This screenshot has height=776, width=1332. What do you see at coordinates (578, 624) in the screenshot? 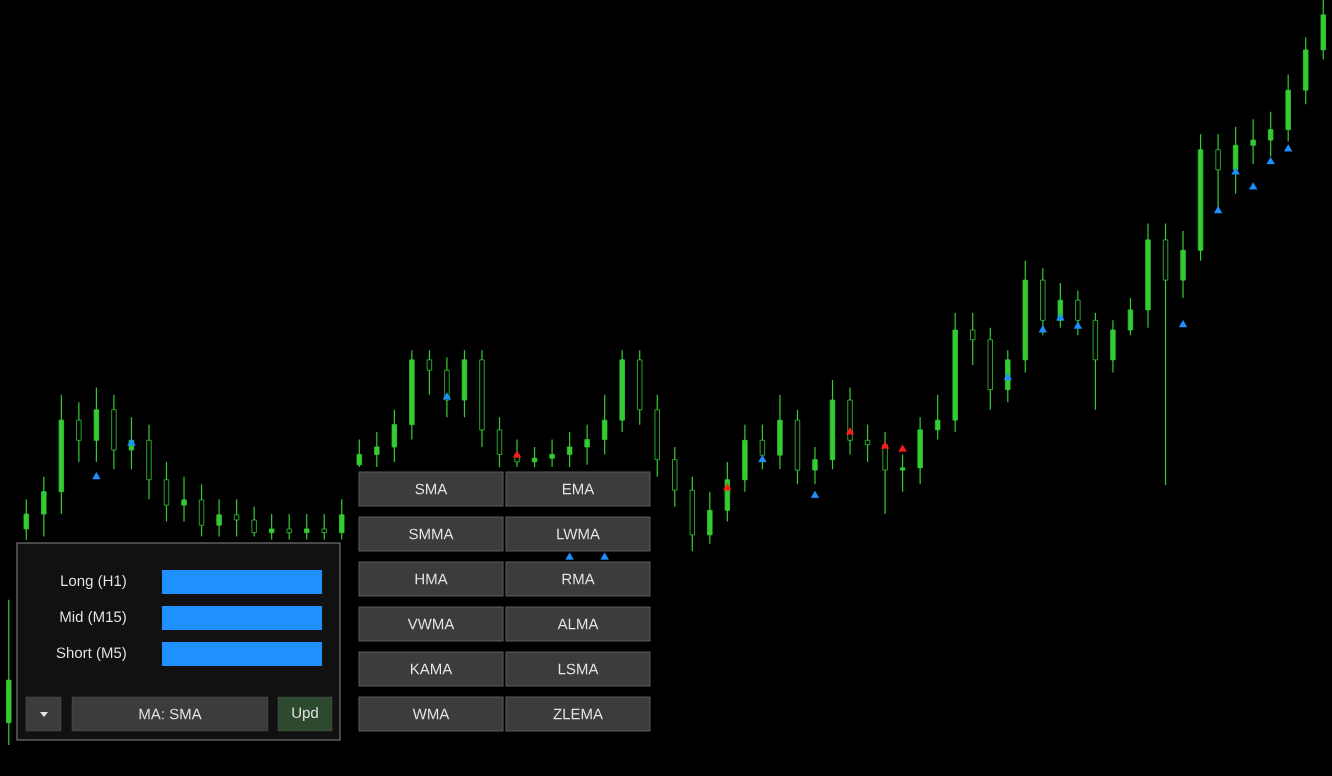
I see `annotation: ALMA` at bounding box center [578, 624].